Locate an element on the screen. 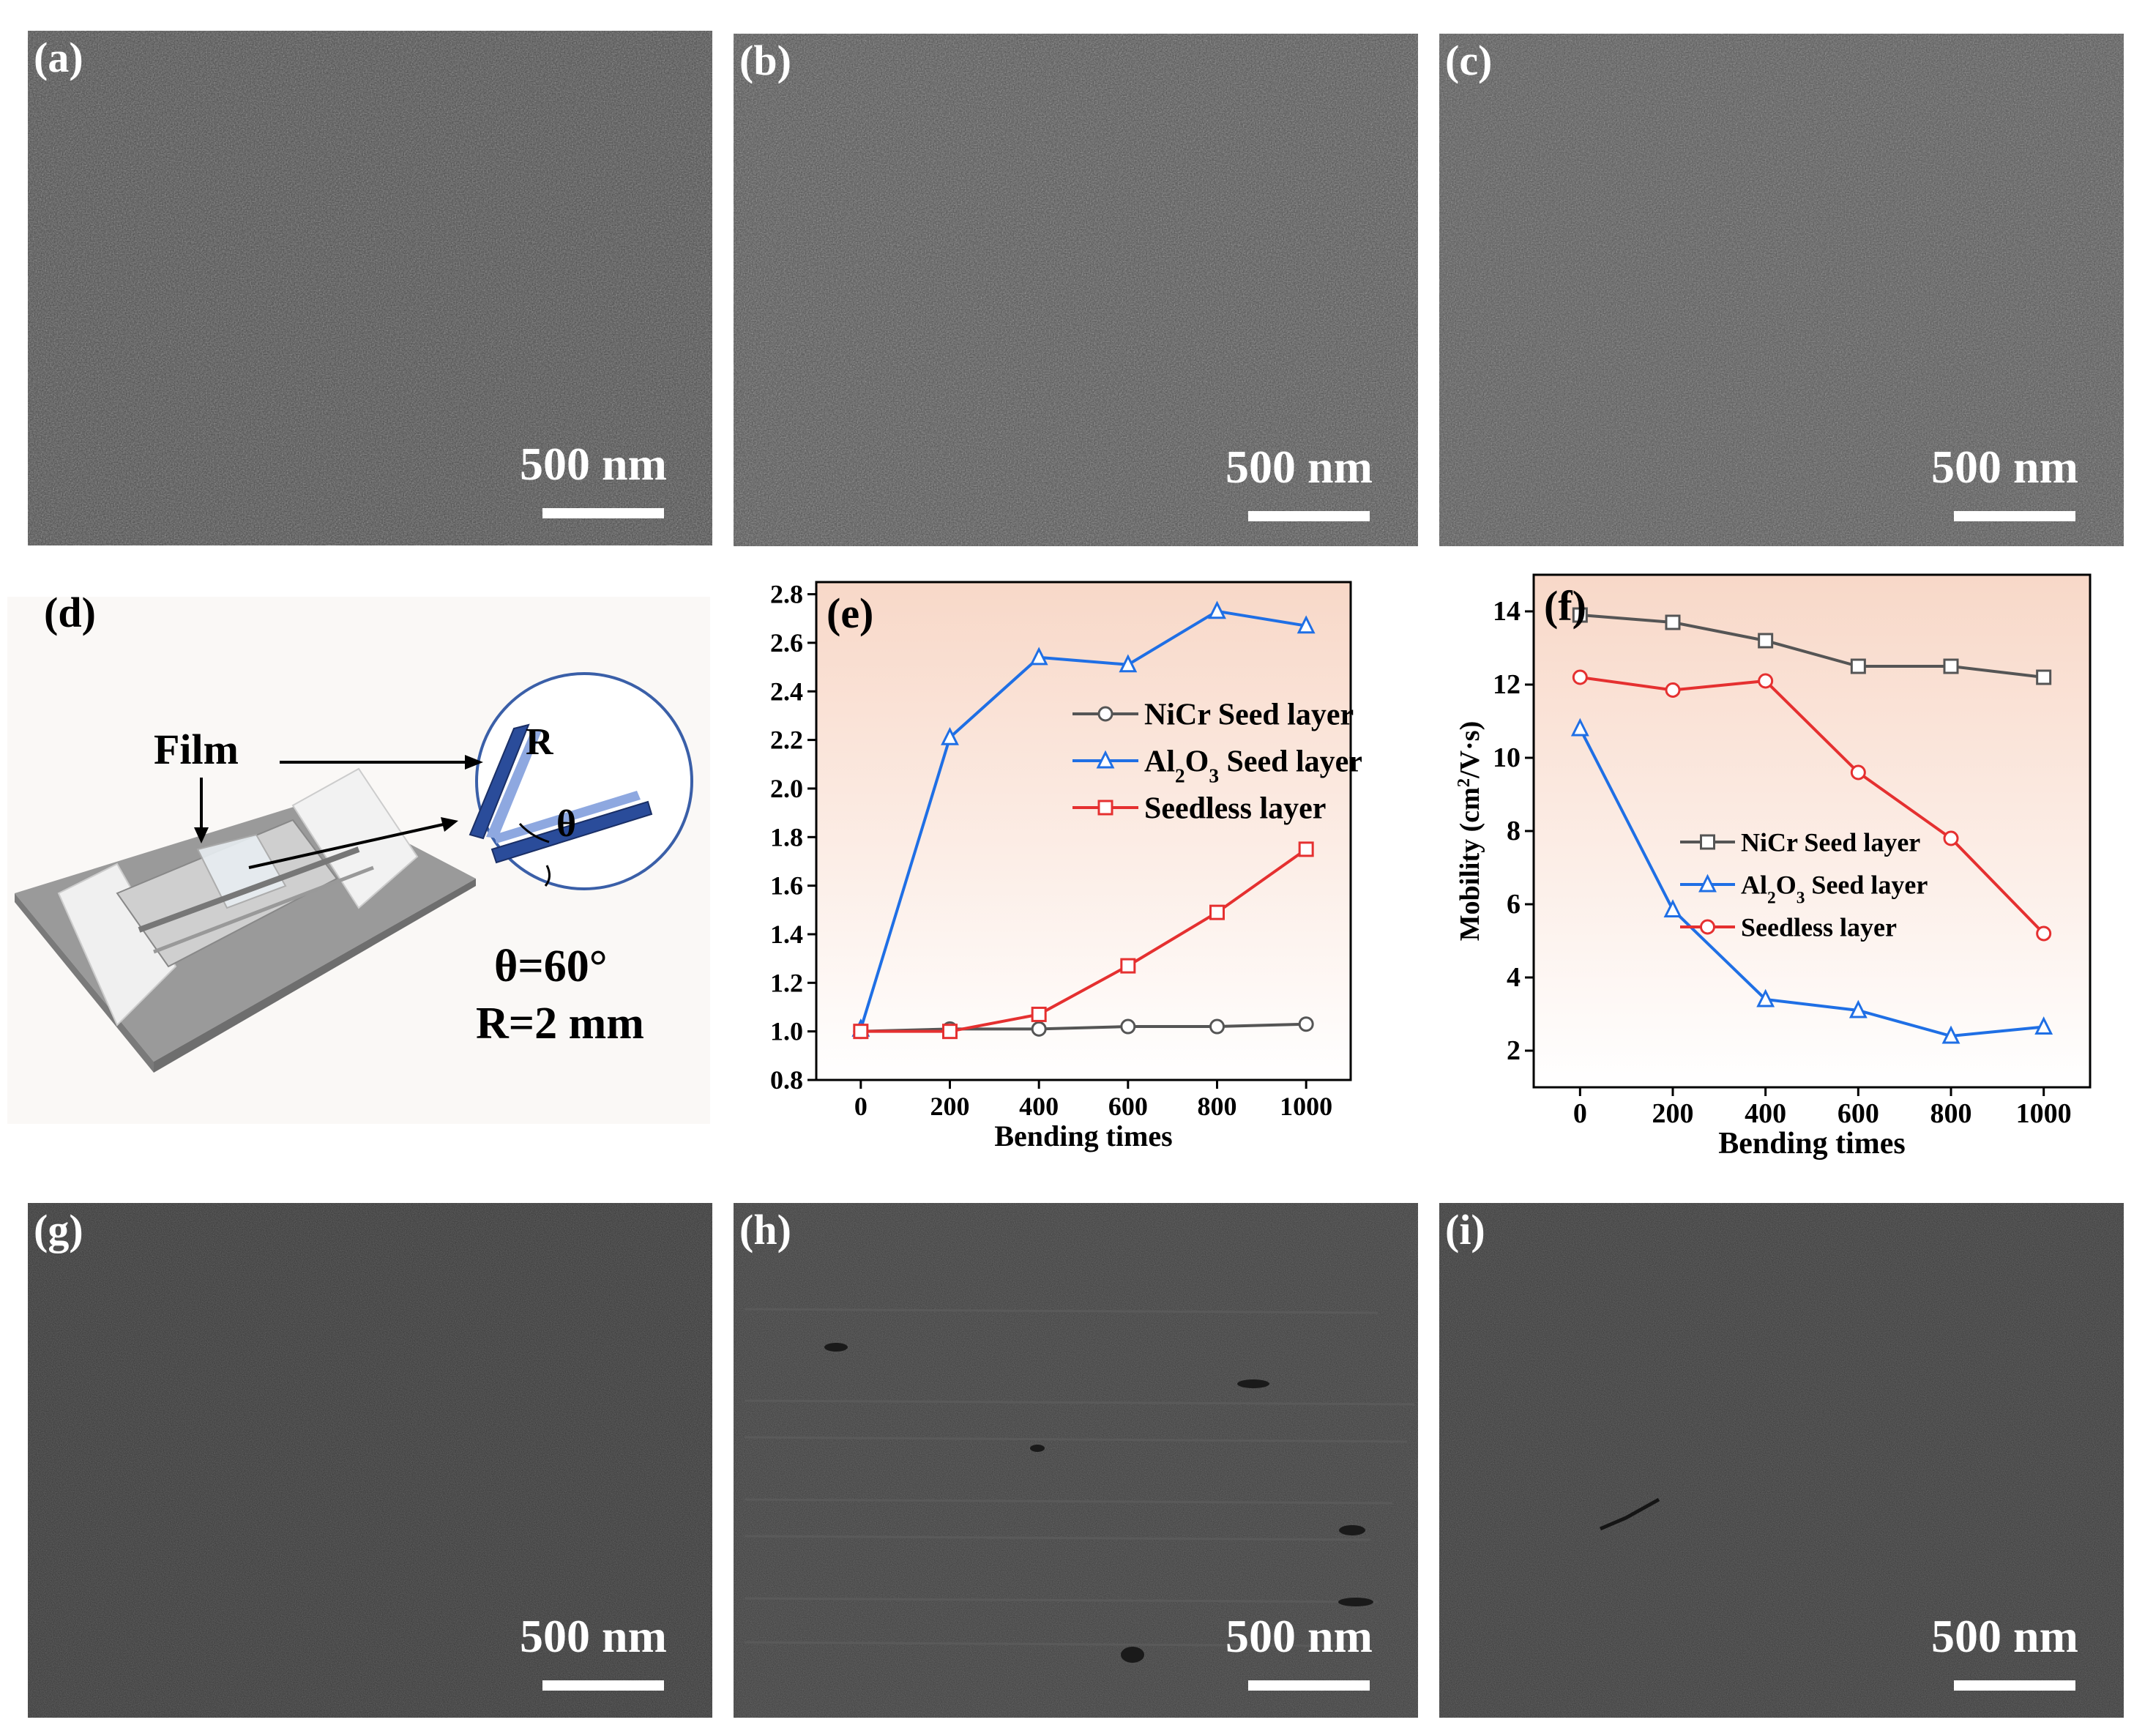 The height and width of the screenshot is (1736, 2134). angle-value-text: θ=60° is located at coordinates (551, 967).